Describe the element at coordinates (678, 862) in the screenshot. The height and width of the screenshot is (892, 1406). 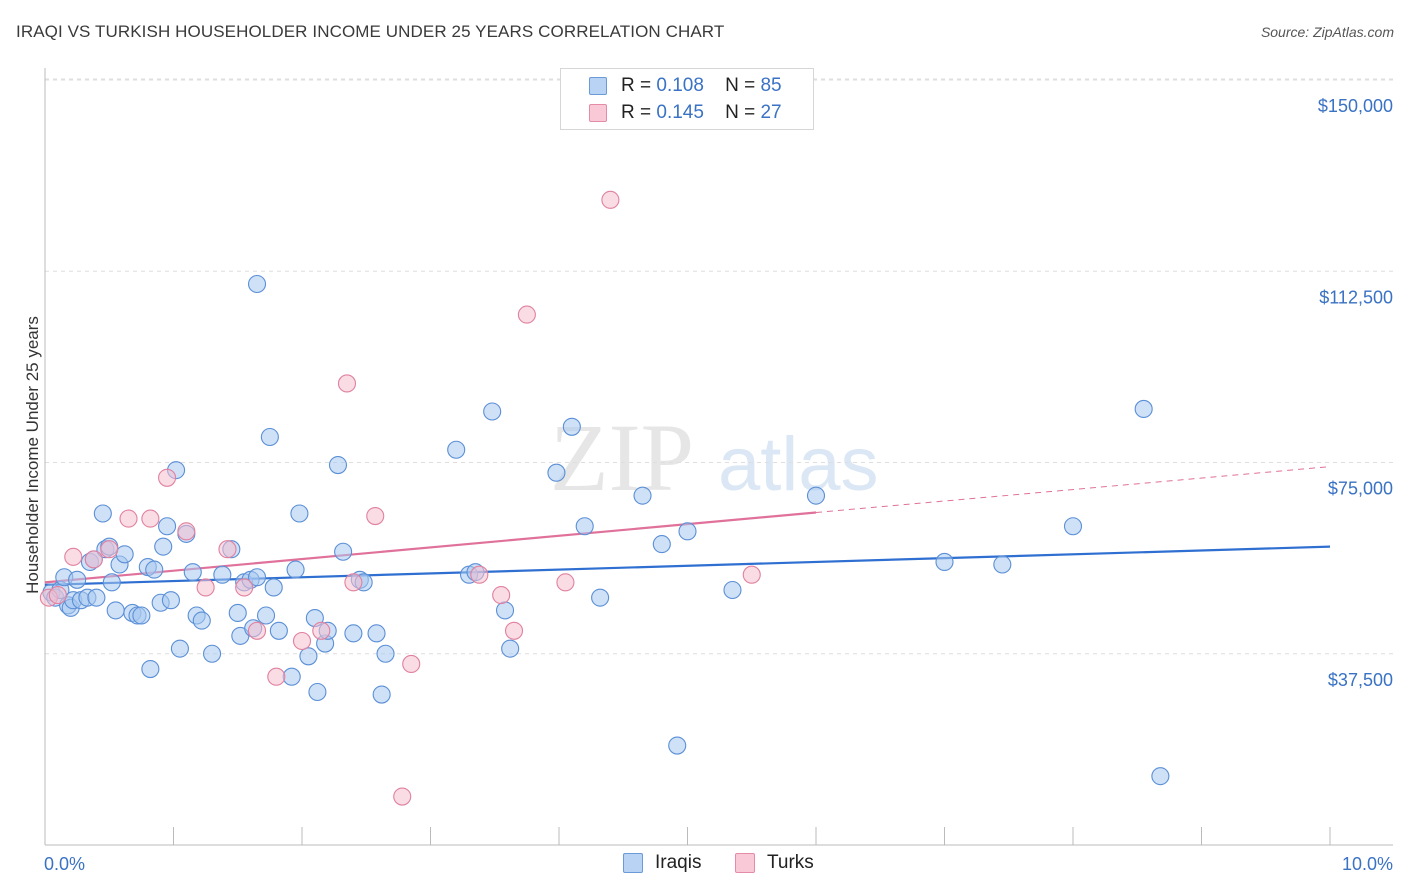
I see `legend-label-iraqis: Iraqis` at that location.